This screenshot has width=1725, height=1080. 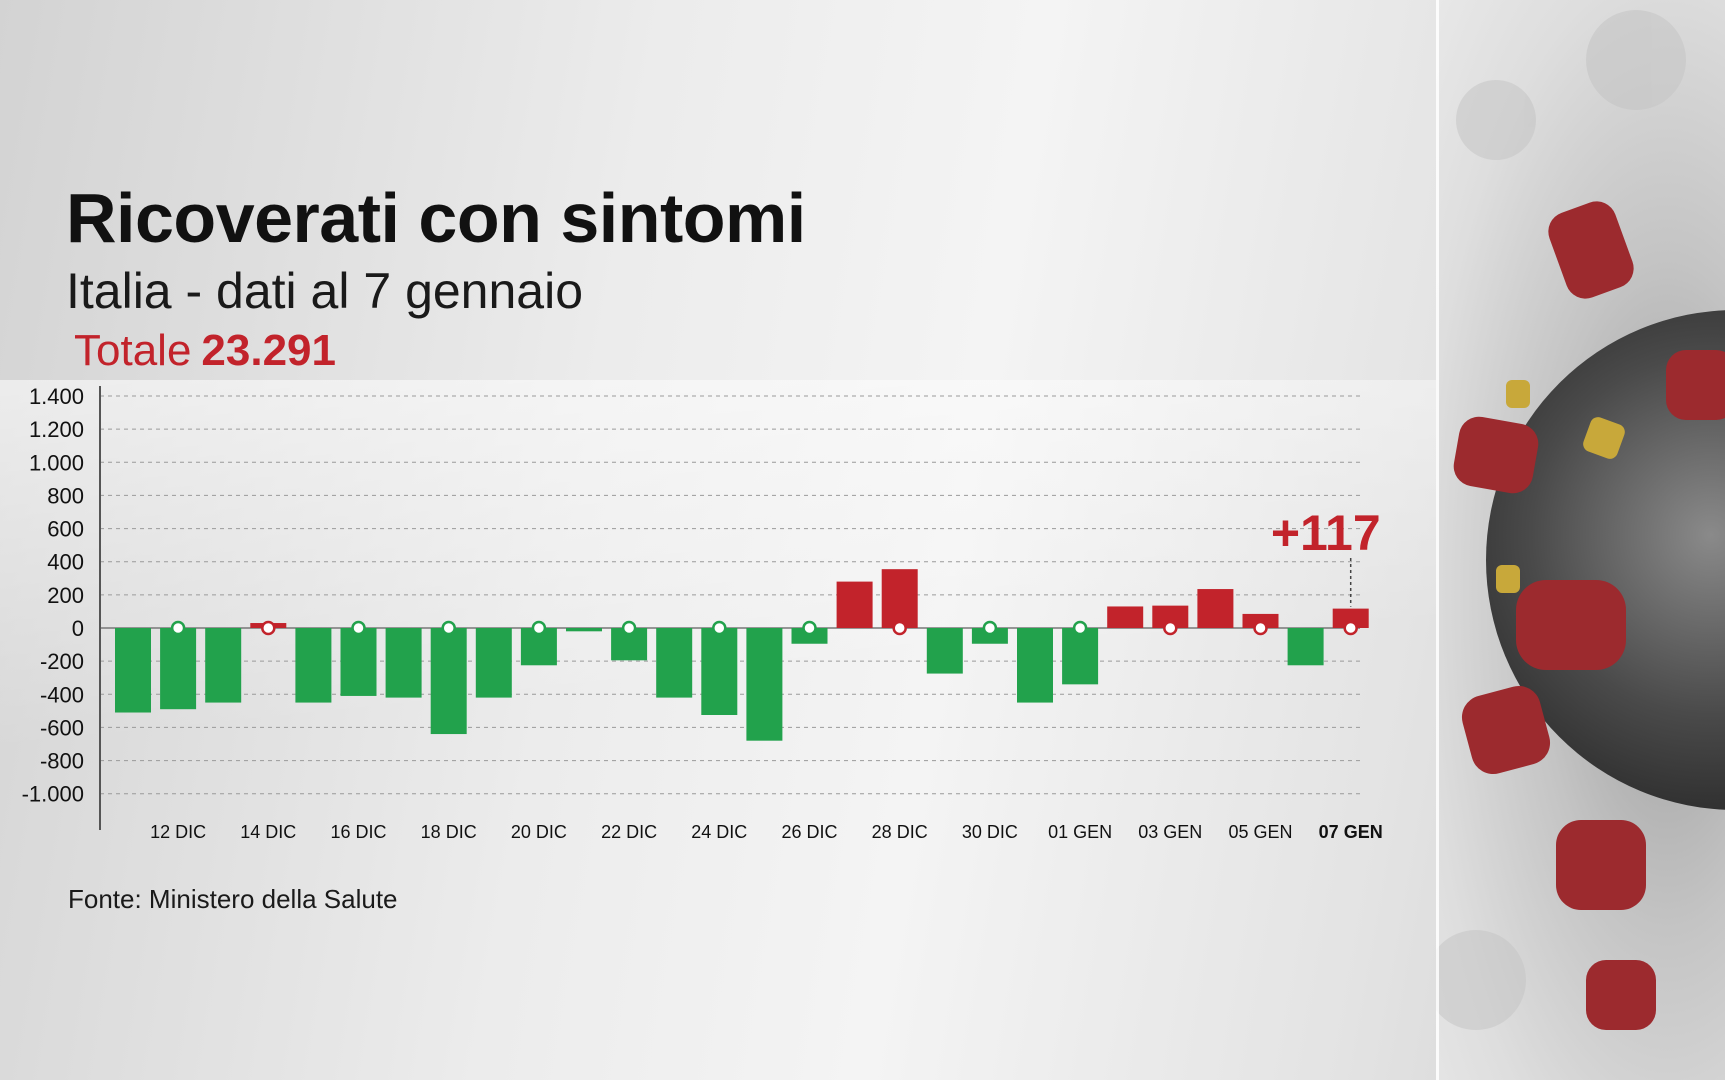 I want to click on bar-23-dic, so click(x=674, y=663).